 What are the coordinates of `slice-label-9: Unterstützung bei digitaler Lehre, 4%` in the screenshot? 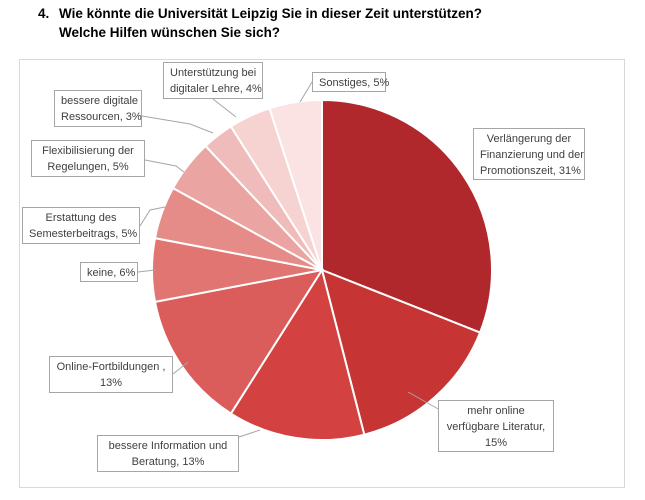 It's located at (213, 80).